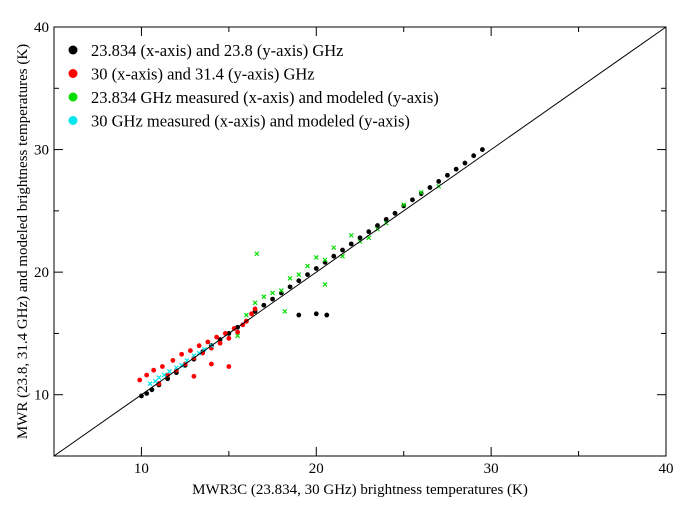 The width and height of the screenshot is (678, 508). What do you see at coordinates (41, 28) in the screenshot?
I see `y-tick-label: 40` at bounding box center [41, 28].